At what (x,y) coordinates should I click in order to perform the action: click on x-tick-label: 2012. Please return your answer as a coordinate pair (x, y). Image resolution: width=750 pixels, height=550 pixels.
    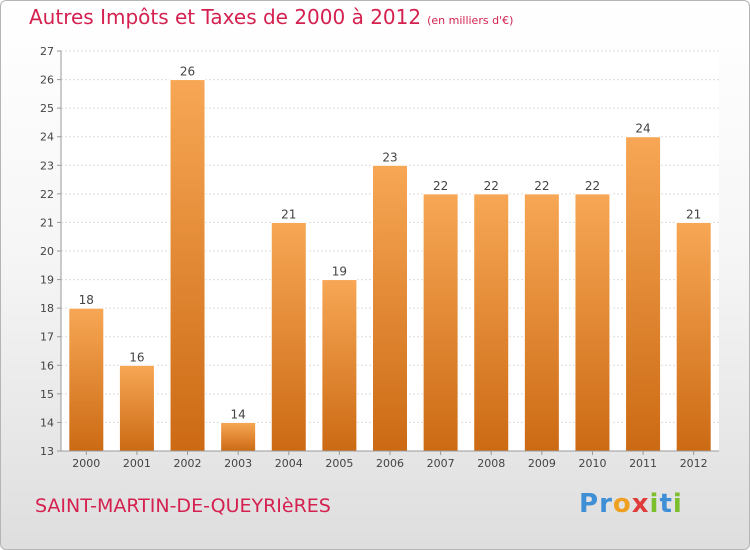
    Looking at the image, I should click on (694, 463).